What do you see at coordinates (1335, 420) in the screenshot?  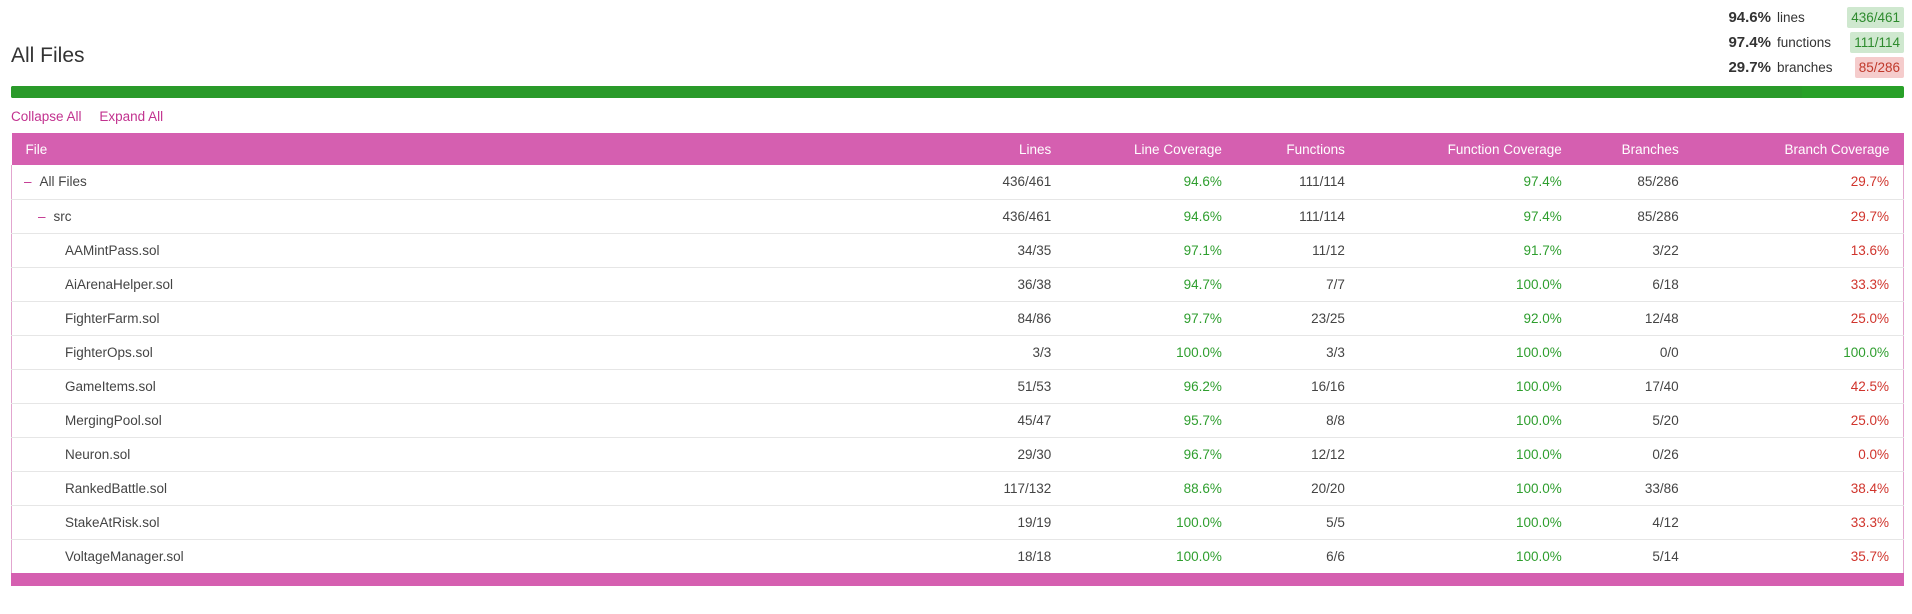 I see `functions-cell: 8/8` at bounding box center [1335, 420].